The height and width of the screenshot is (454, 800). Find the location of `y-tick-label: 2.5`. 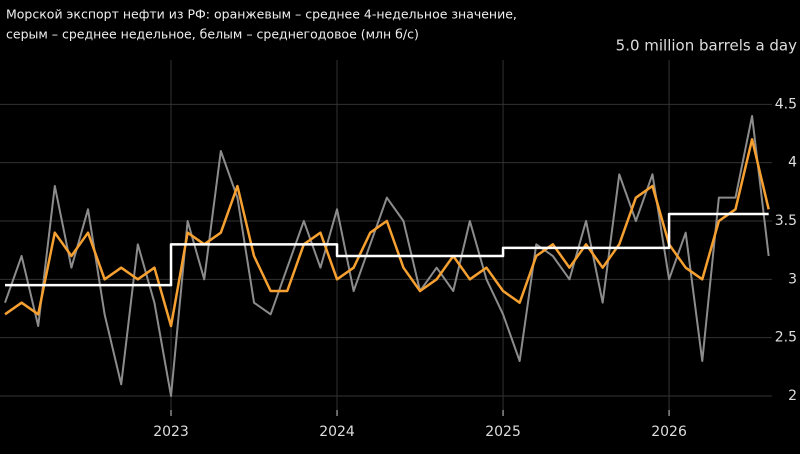

y-tick-label: 2.5 is located at coordinates (786, 338).